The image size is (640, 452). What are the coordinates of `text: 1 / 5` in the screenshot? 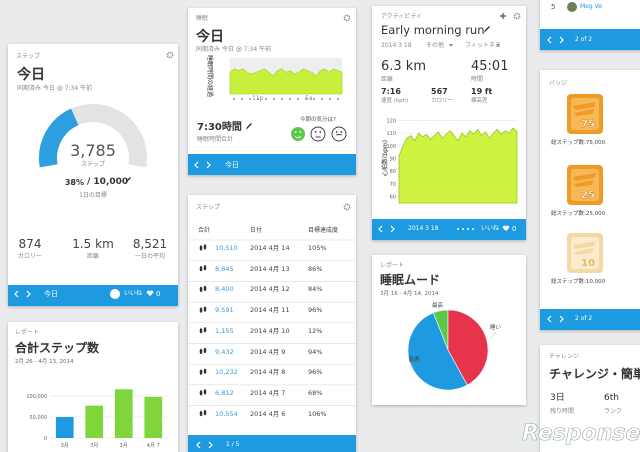 It's located at (233, 444).